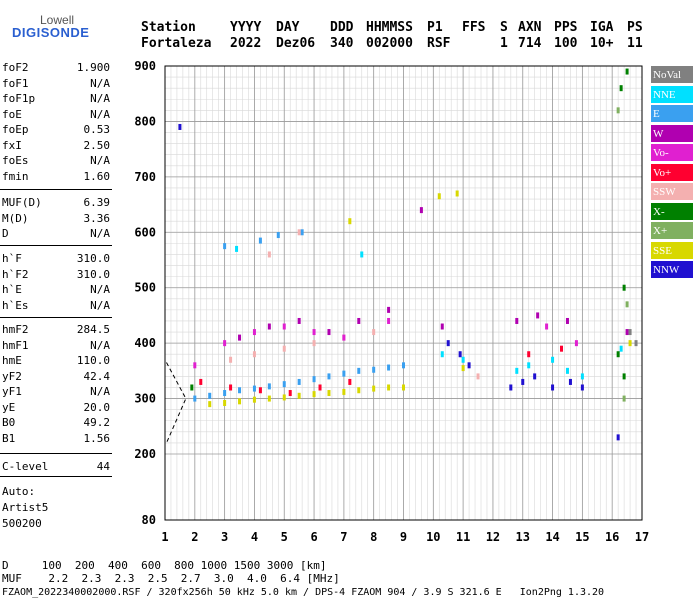 Image resolution: width=700 pixels, height=600 pixels. What do you see at coordinates (56, 189) in the screenshot?
I see `param-separator` at bounding box center [56, 189].